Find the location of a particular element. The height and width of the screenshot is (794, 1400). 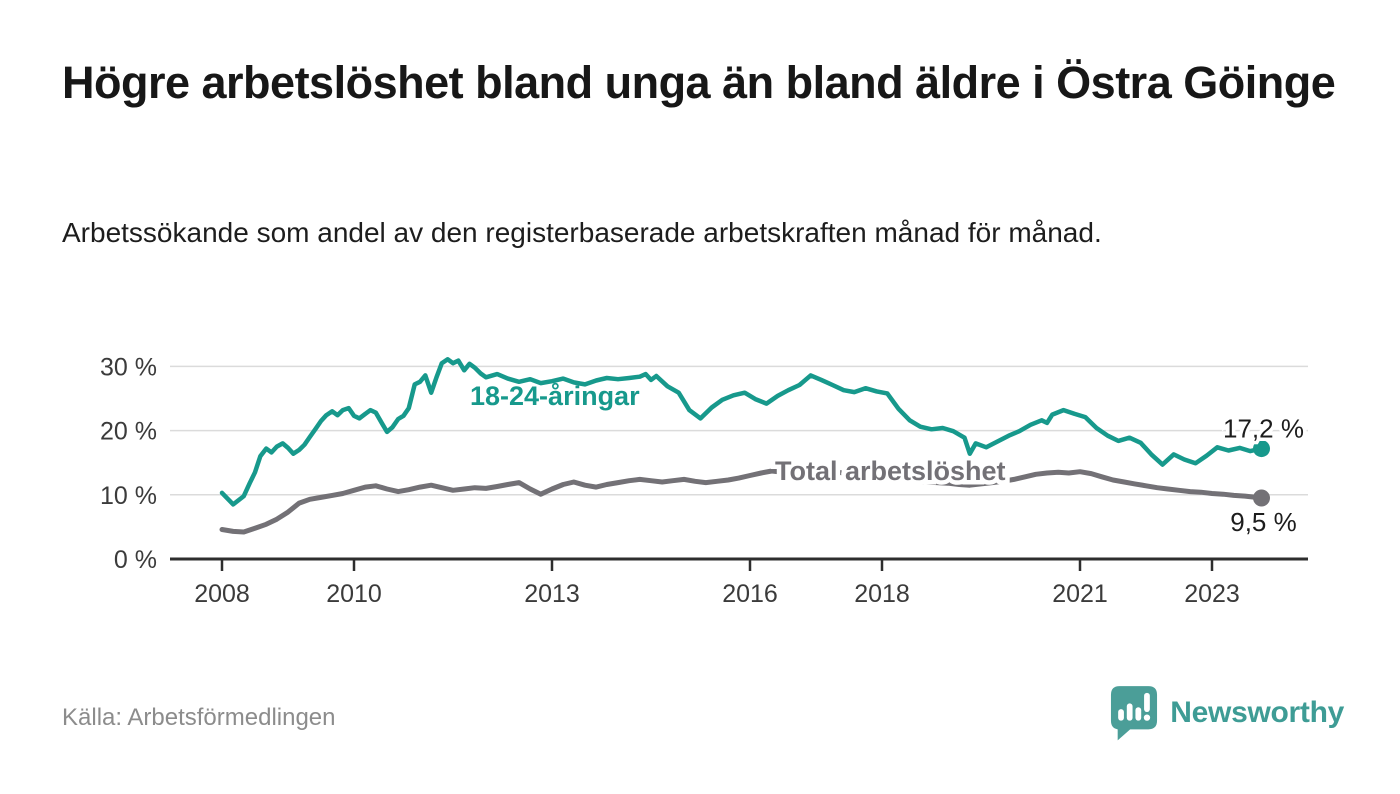

end-value-label-youth: 17,2 % is located at coordinates (1263, 429).